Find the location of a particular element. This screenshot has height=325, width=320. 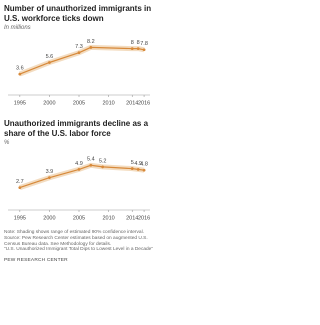

chart-subtitle: In millions is located at coordinates (17, 28).